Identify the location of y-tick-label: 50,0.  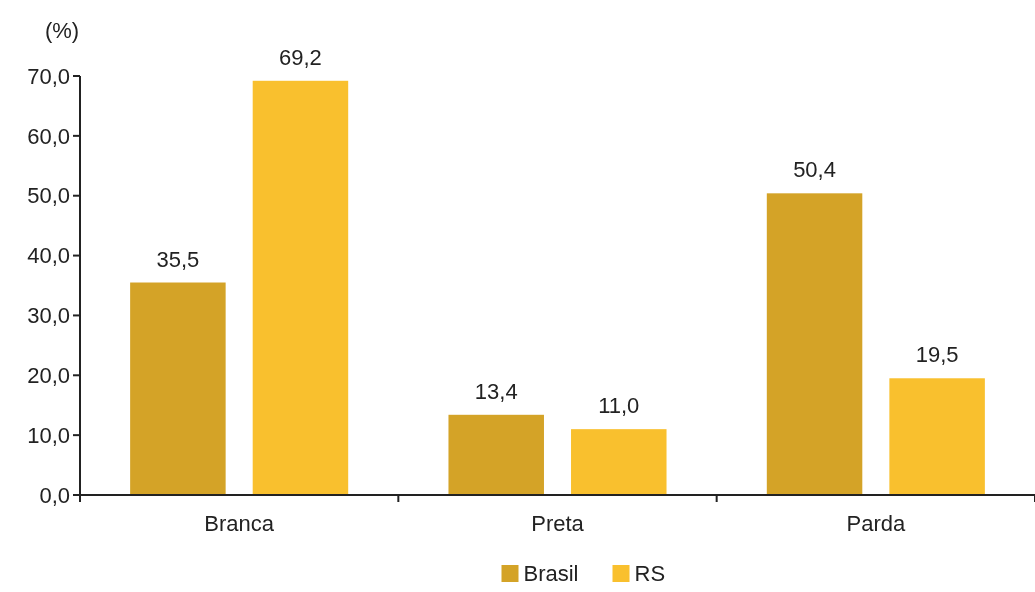
(48, 196).